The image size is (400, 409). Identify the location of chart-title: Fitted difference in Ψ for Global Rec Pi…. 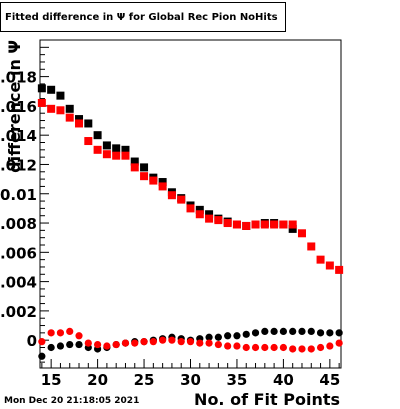
(143, 17).